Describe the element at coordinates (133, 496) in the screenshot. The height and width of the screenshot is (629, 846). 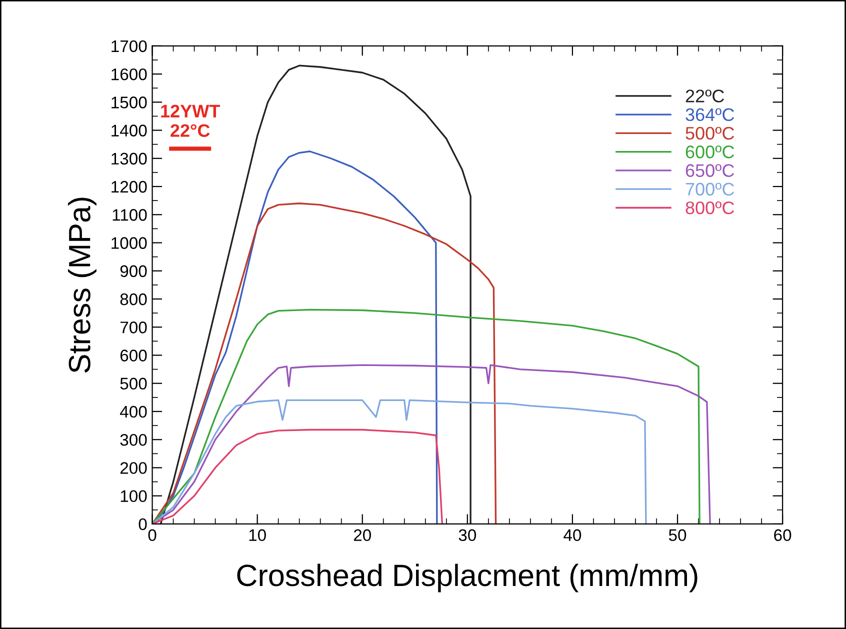
I see `y-tick-label: 100` at that location.